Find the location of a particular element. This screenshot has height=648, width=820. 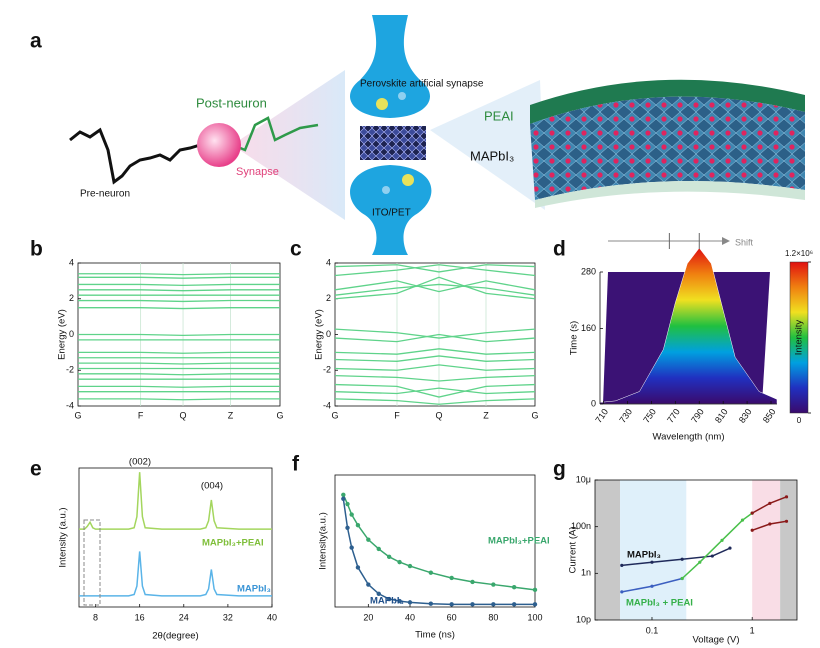

x-tick-label: 0.1 is located at coordinates (652, 630).